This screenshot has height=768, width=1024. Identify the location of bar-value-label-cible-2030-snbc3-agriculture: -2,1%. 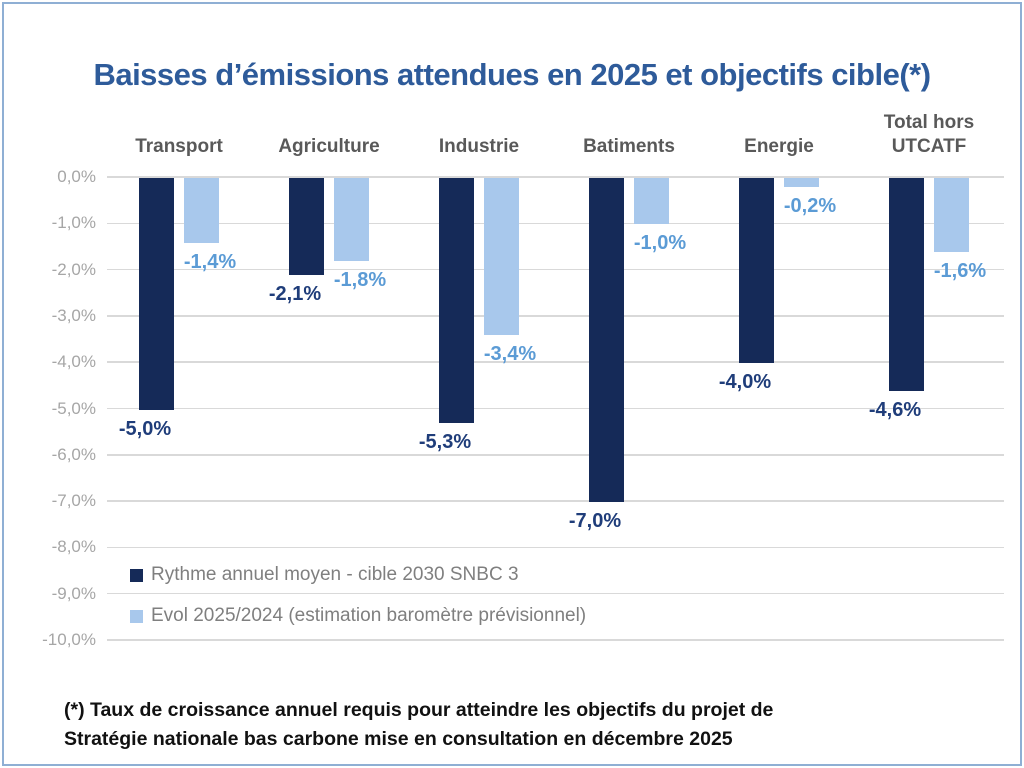
(295, 294).